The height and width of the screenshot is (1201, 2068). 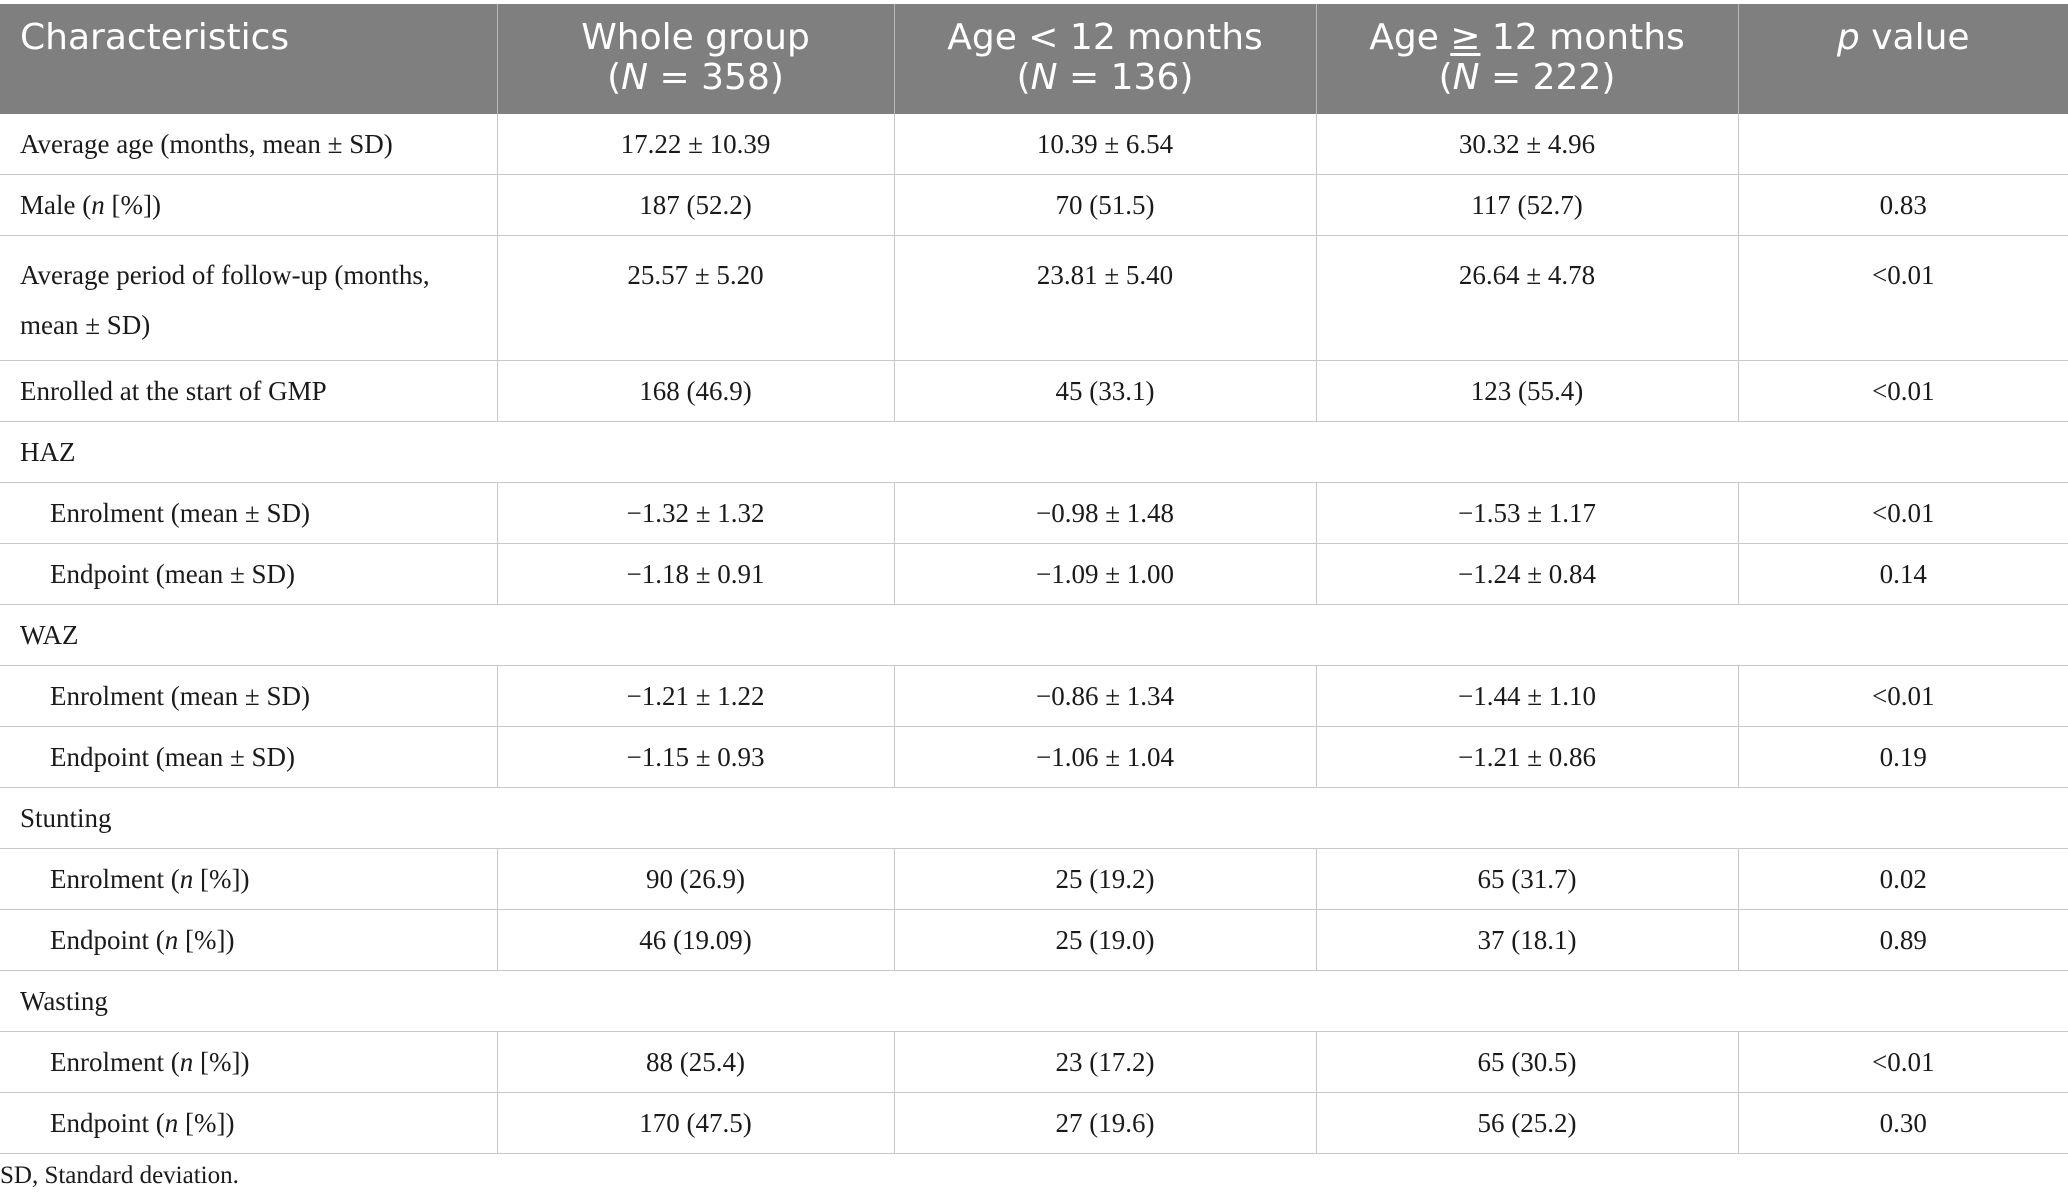 What do you see at coordinates (1105, 696) in the screenshot?
I see `cell-age-under-12: −0.86 ± 1.34` at bounding box center [1105, 696].